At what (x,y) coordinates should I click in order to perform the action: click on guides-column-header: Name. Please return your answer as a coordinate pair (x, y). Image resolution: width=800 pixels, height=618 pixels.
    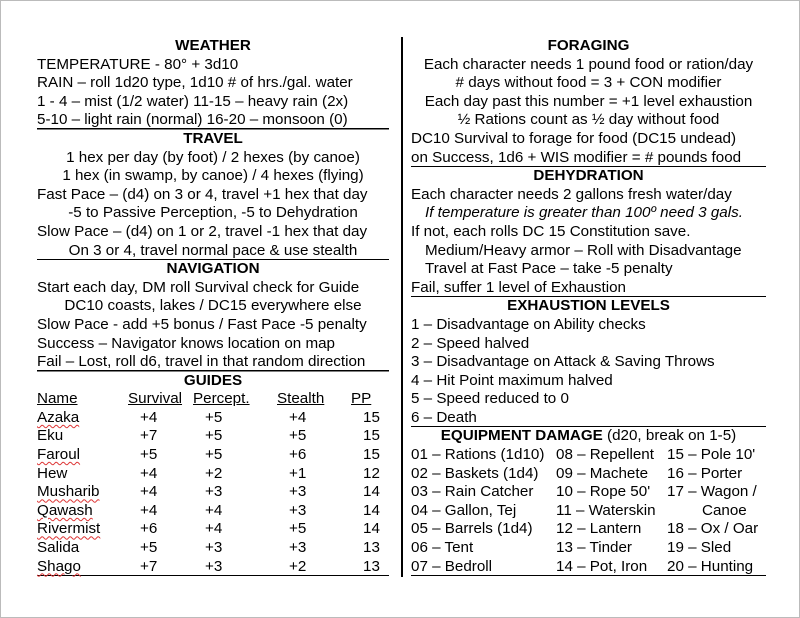
    Looking at the image, I should click on (57, 399).